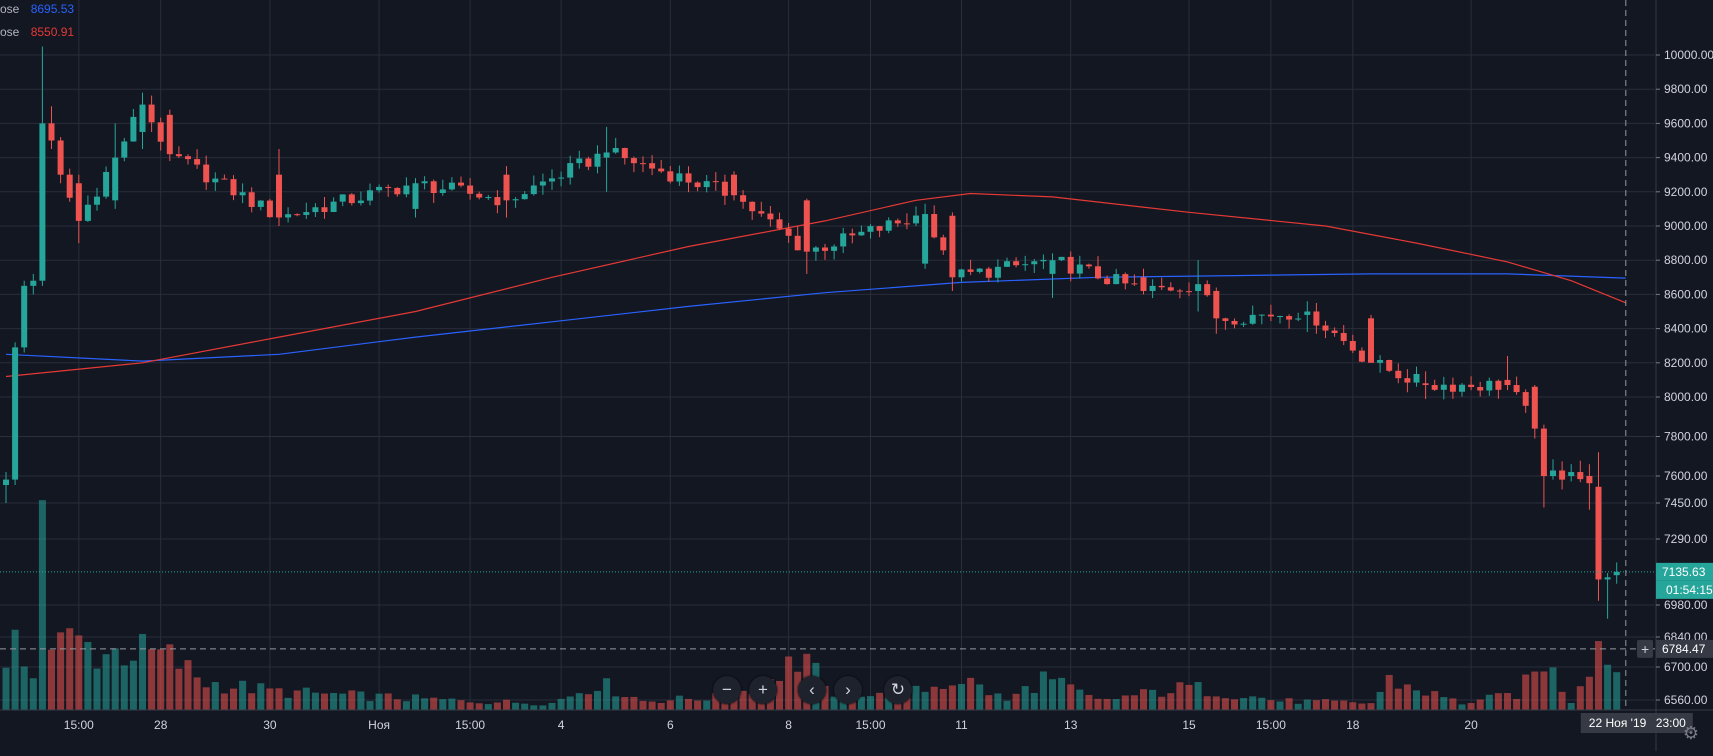 The image size is (1713, 756). What do you see at coordinates (812, 690) in the screenshot?
I see `scroll-left-button: ‹` at bounding box center [812, 690].